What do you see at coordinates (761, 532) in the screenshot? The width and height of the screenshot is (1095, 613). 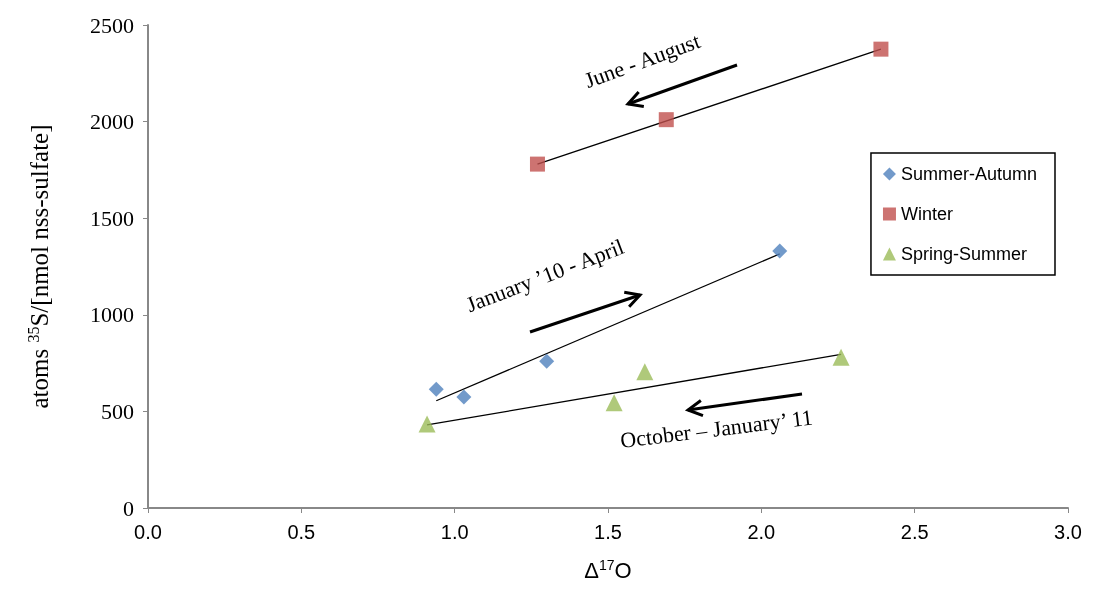 I see `x-tick-label: 2.0` at bounding box center [761, 532].